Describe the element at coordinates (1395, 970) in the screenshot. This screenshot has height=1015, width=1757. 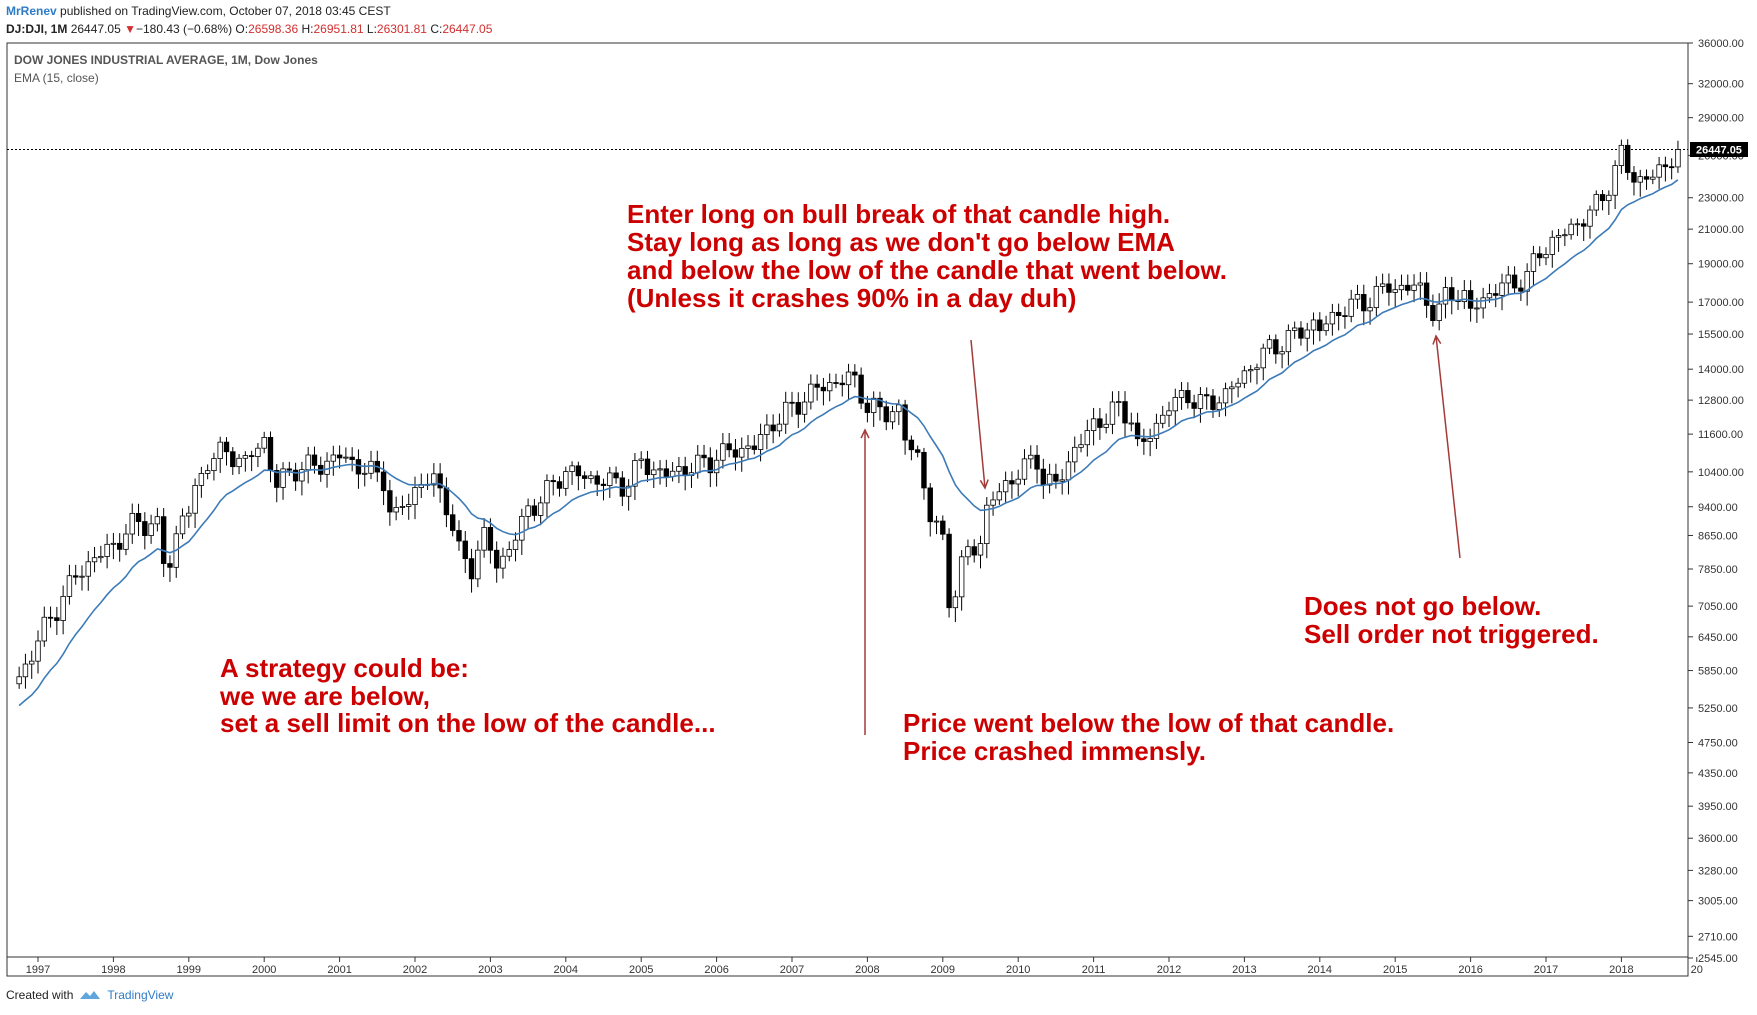
I see `x-tick-label: 2015` at that location.